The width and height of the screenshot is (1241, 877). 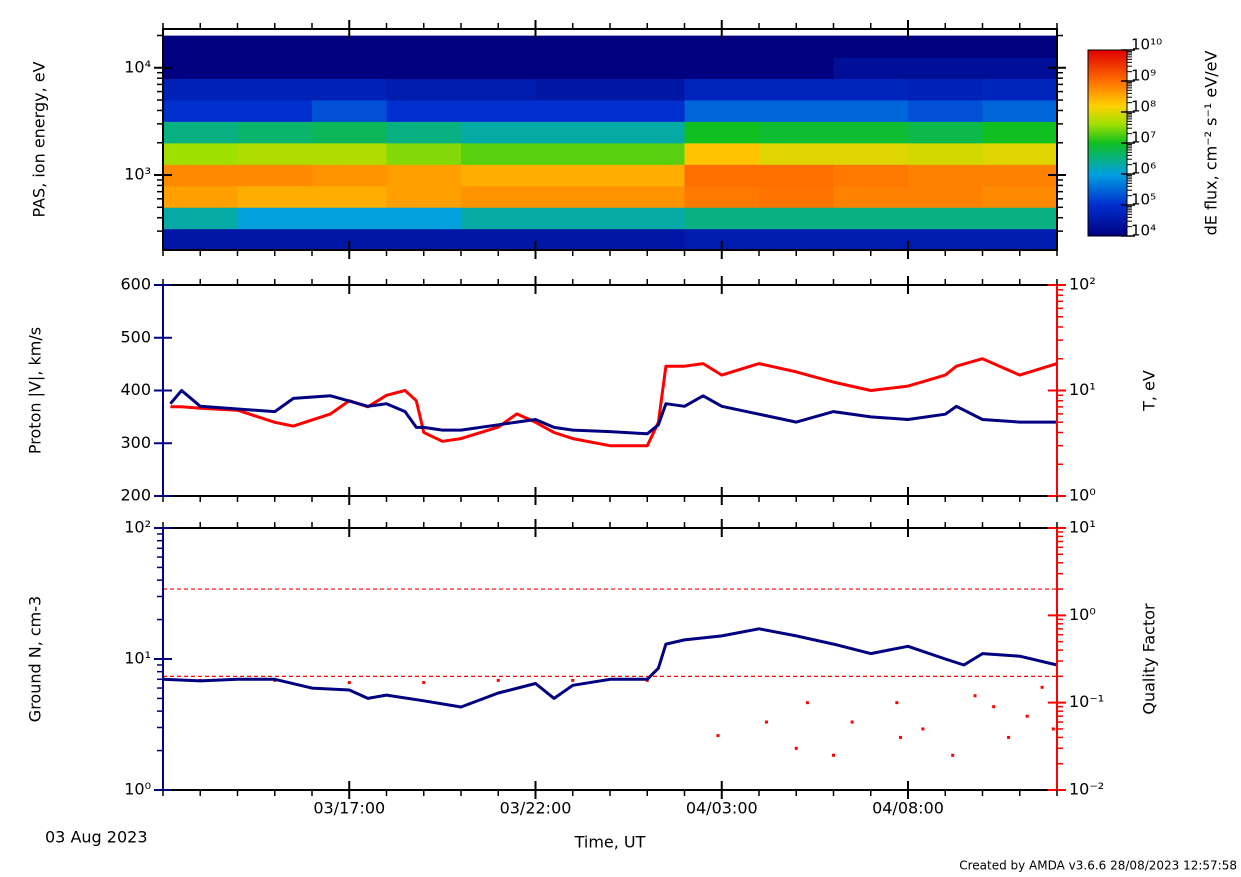 I want to click on colorbar-label: dE flux, cm⁻² s⁻¹ eV/eV, so click(x=1211, y=143).